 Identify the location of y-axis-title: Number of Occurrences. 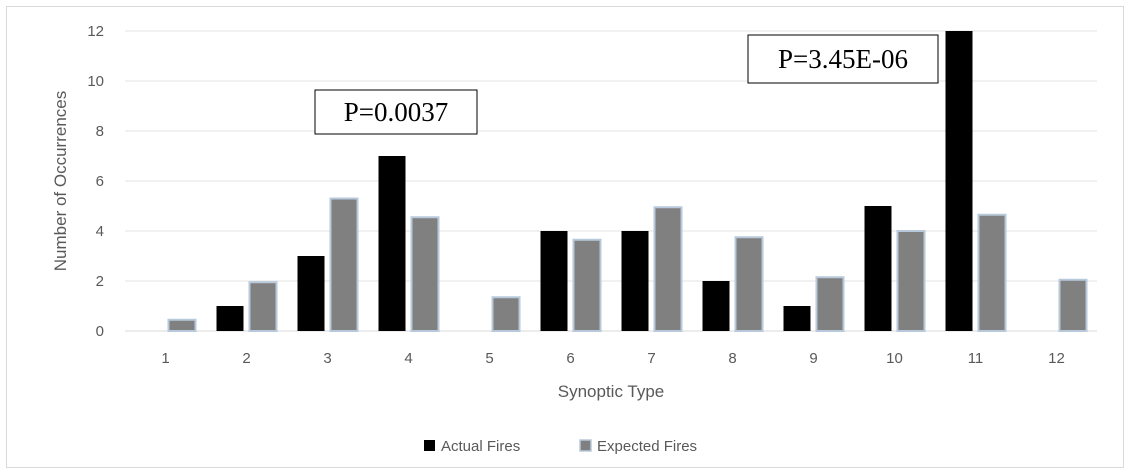
(60, 181).